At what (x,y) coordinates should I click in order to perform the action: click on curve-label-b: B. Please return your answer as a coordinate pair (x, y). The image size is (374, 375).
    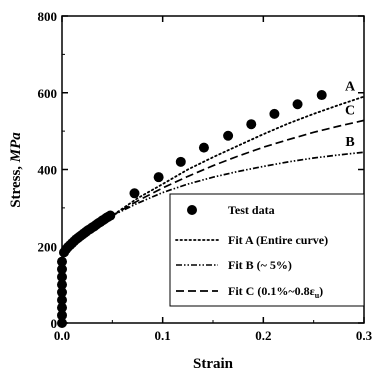
    Looking at the image, I should click on (349, 142).